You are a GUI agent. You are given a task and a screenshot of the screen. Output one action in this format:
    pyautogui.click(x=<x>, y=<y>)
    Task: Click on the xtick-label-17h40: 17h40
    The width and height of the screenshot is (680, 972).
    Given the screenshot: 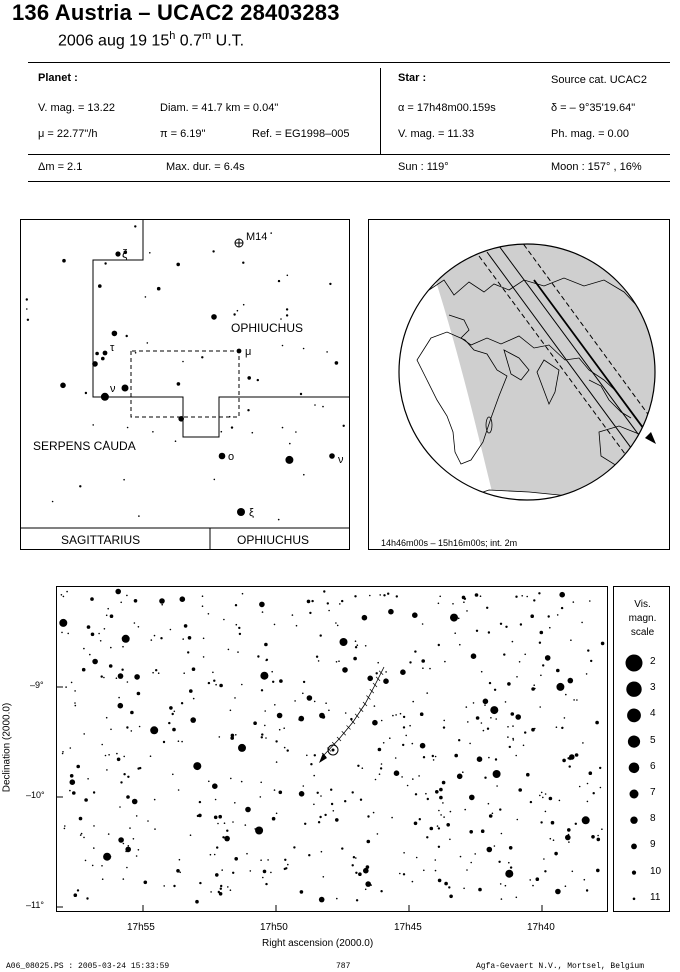 What is the action you would take?
    pyautogui.click(x=541, y=927)
    